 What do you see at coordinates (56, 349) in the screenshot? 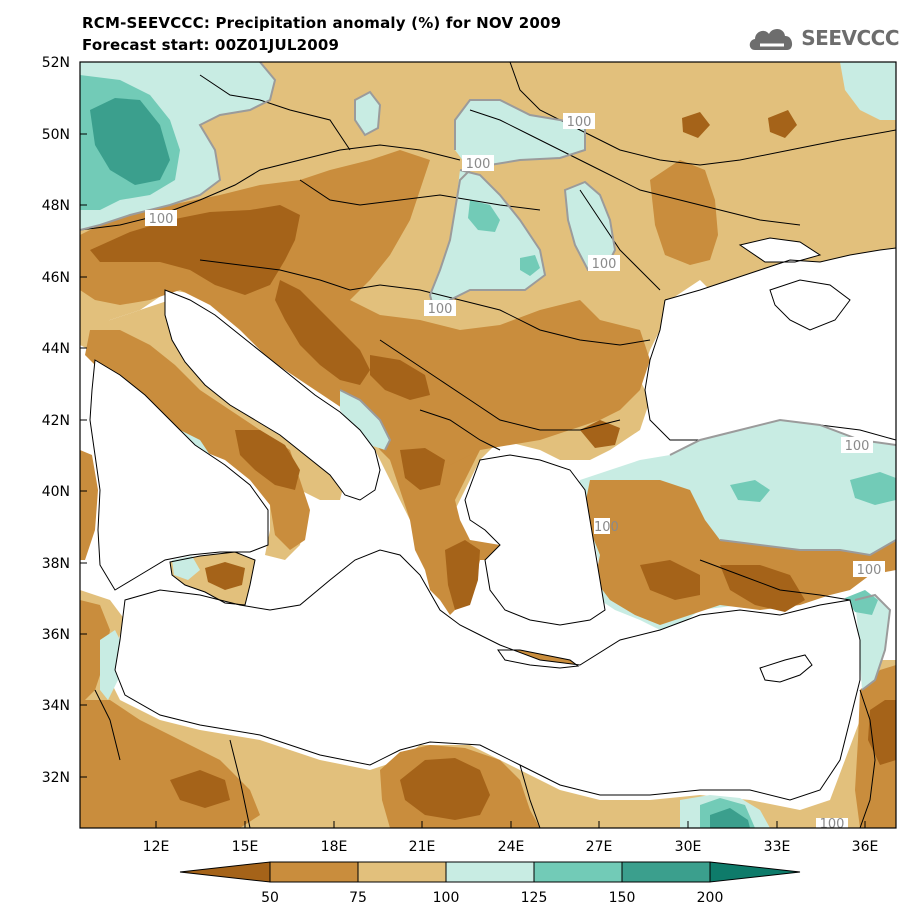
I see `y-tick-label: 44N` at bounding box center [56, 349].